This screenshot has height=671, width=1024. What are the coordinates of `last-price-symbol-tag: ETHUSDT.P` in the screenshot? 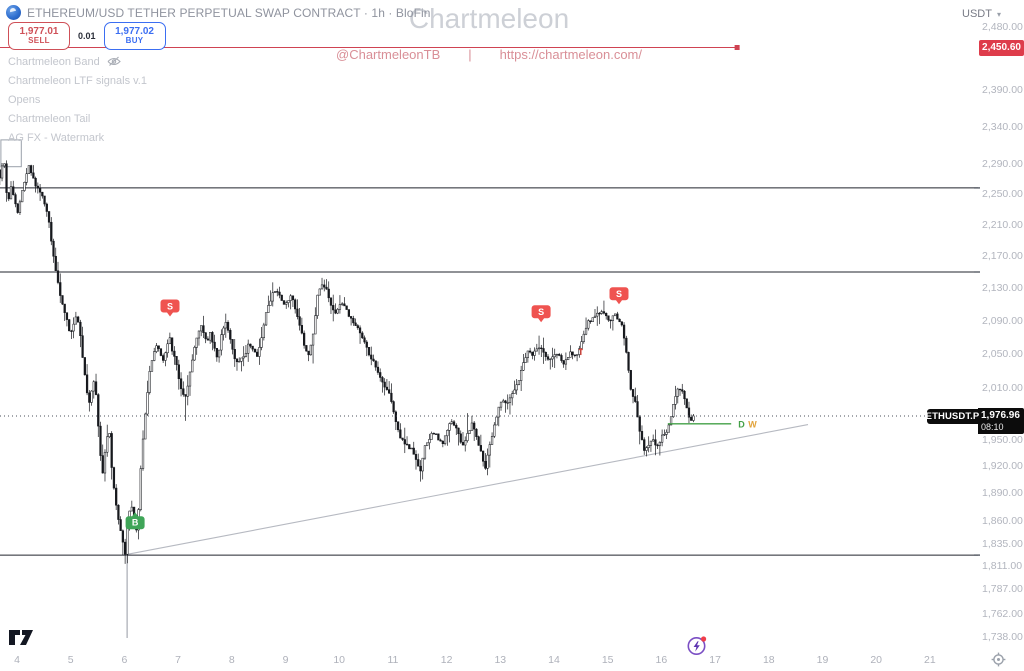 It's located at (952, 416).